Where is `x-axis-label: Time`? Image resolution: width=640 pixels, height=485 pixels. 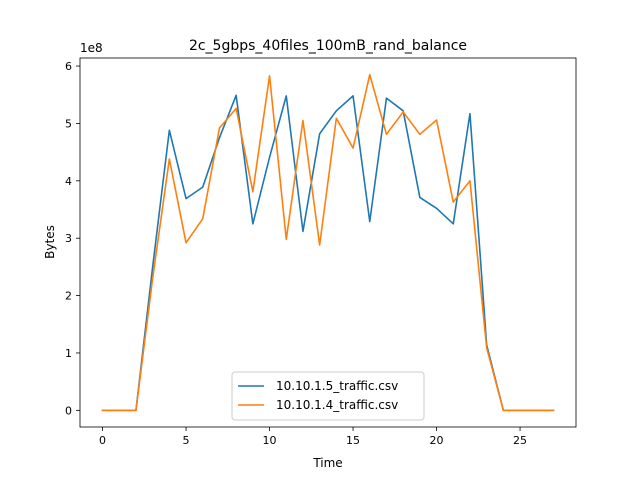 x-axis-label: Time is located at coordinates (327, 463).